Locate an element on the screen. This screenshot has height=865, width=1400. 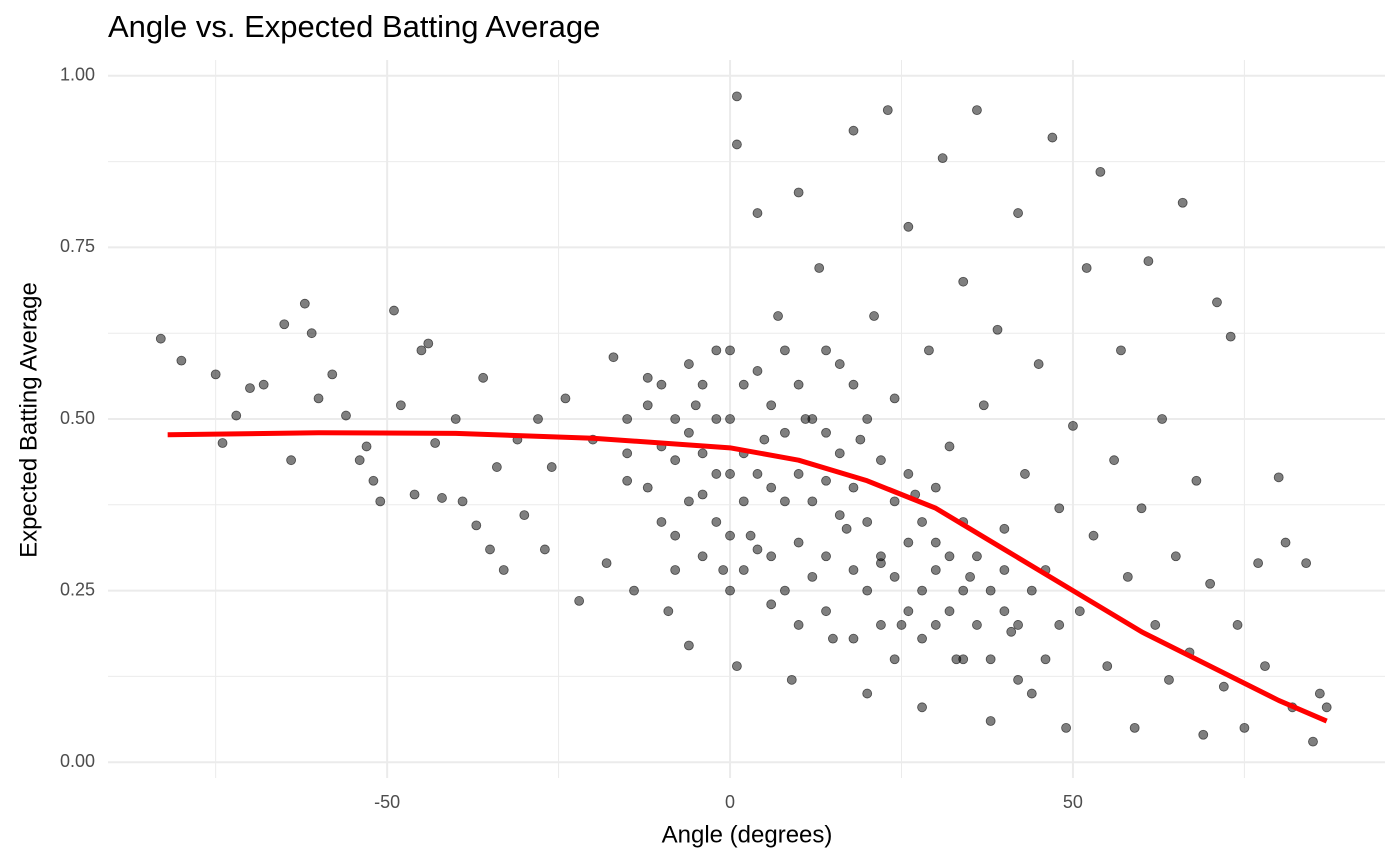
chart-title: Angle vs. Expected Batting Average is located at coordinates (354, 26).